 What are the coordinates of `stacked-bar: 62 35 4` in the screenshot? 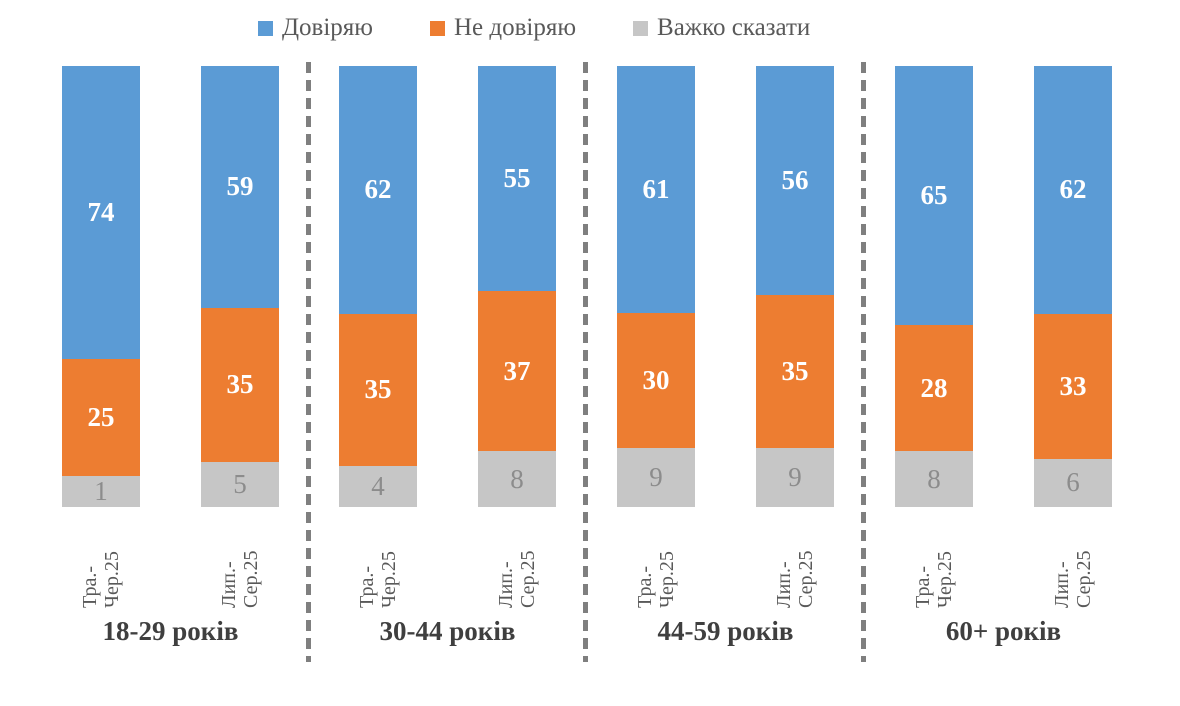 It's located at (378, 286).